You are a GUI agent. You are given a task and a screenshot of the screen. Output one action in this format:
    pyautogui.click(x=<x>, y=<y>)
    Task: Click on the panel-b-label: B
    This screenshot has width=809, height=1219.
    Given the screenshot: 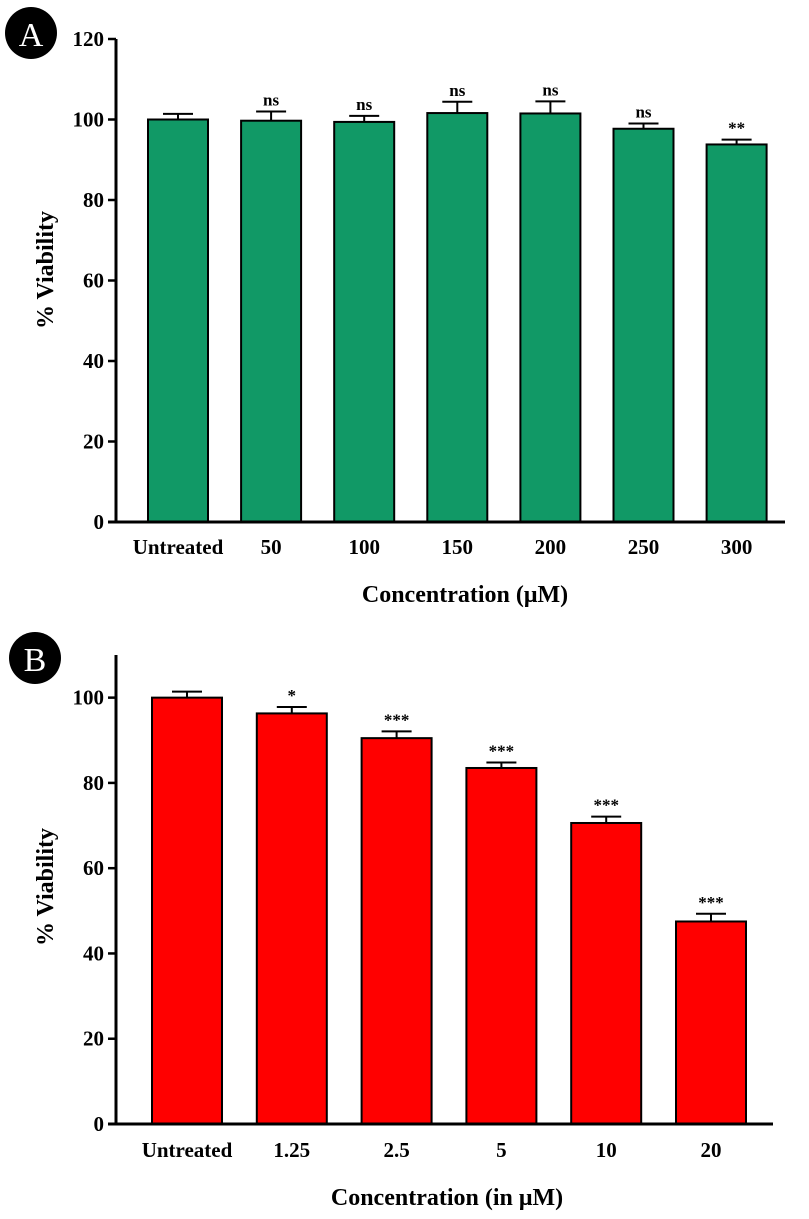 What is the action you would take?
    pyautogui.click(x=35, y=660)
    